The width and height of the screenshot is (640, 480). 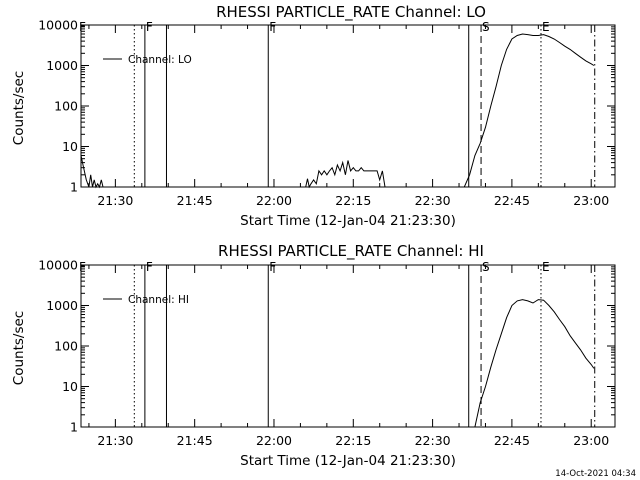 I want to click on x-axis-label-hi: Start Time (12-Jan-04 21:23:30), so click(x=348, y=461).